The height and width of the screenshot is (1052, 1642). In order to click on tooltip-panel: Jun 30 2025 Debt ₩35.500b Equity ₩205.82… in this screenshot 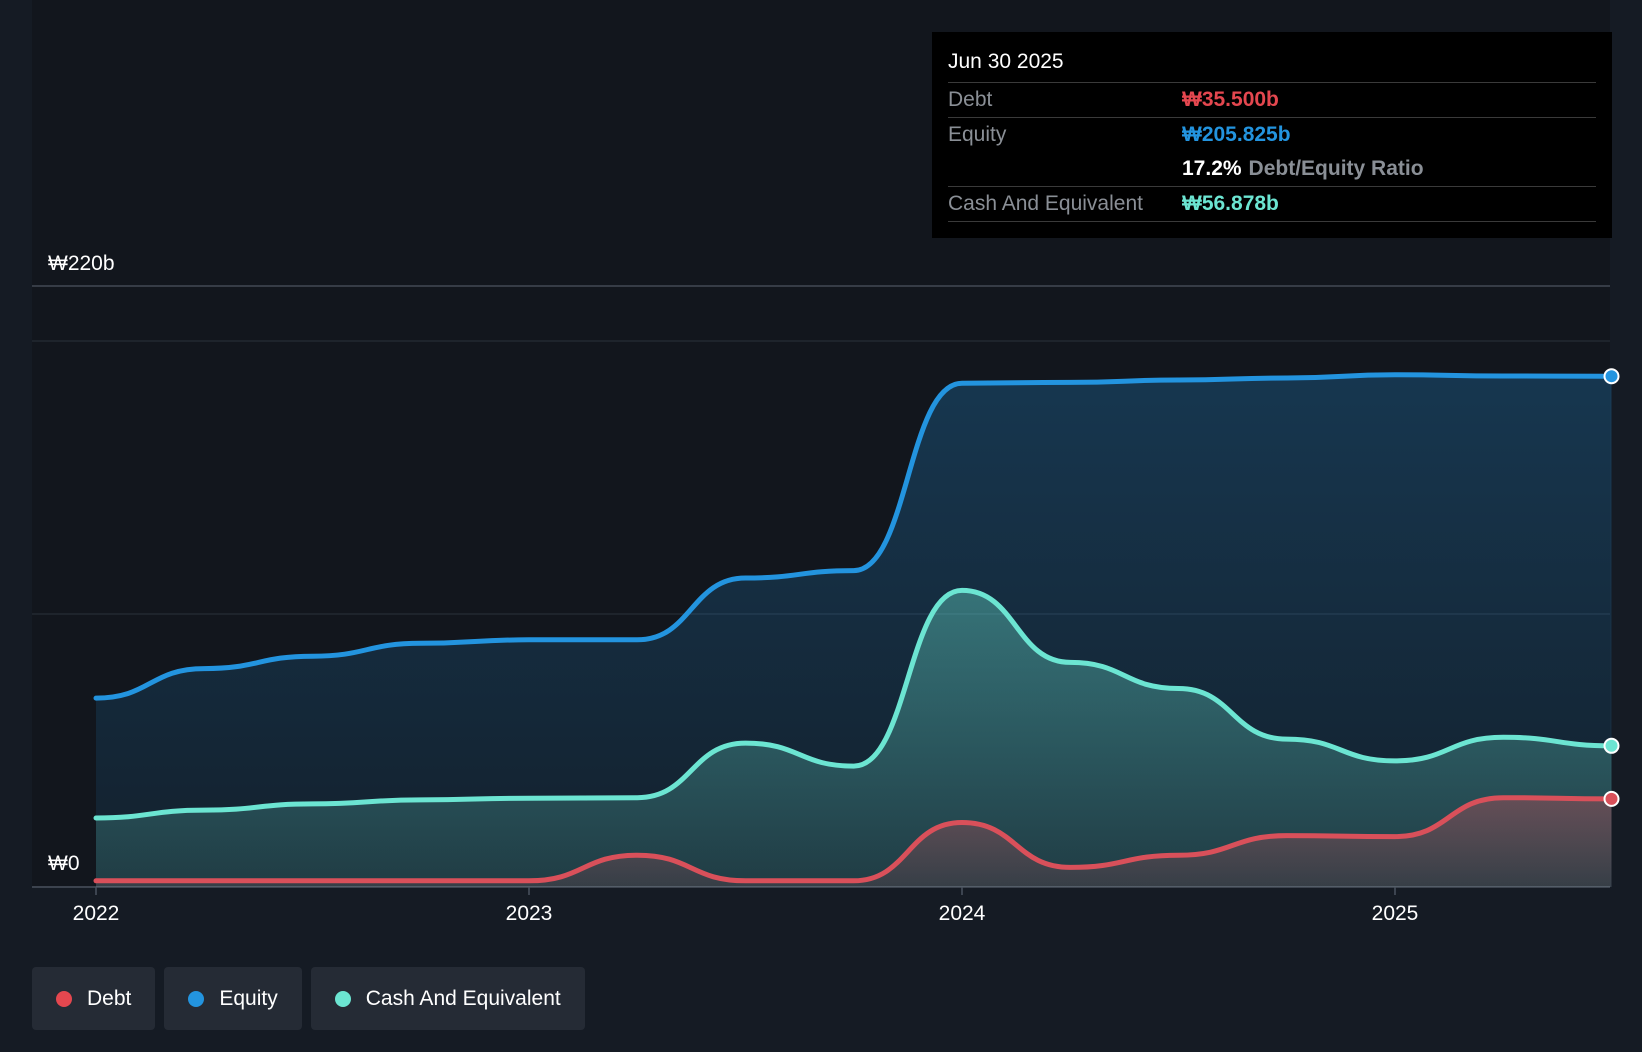, I will do `click(1272, 135)`.